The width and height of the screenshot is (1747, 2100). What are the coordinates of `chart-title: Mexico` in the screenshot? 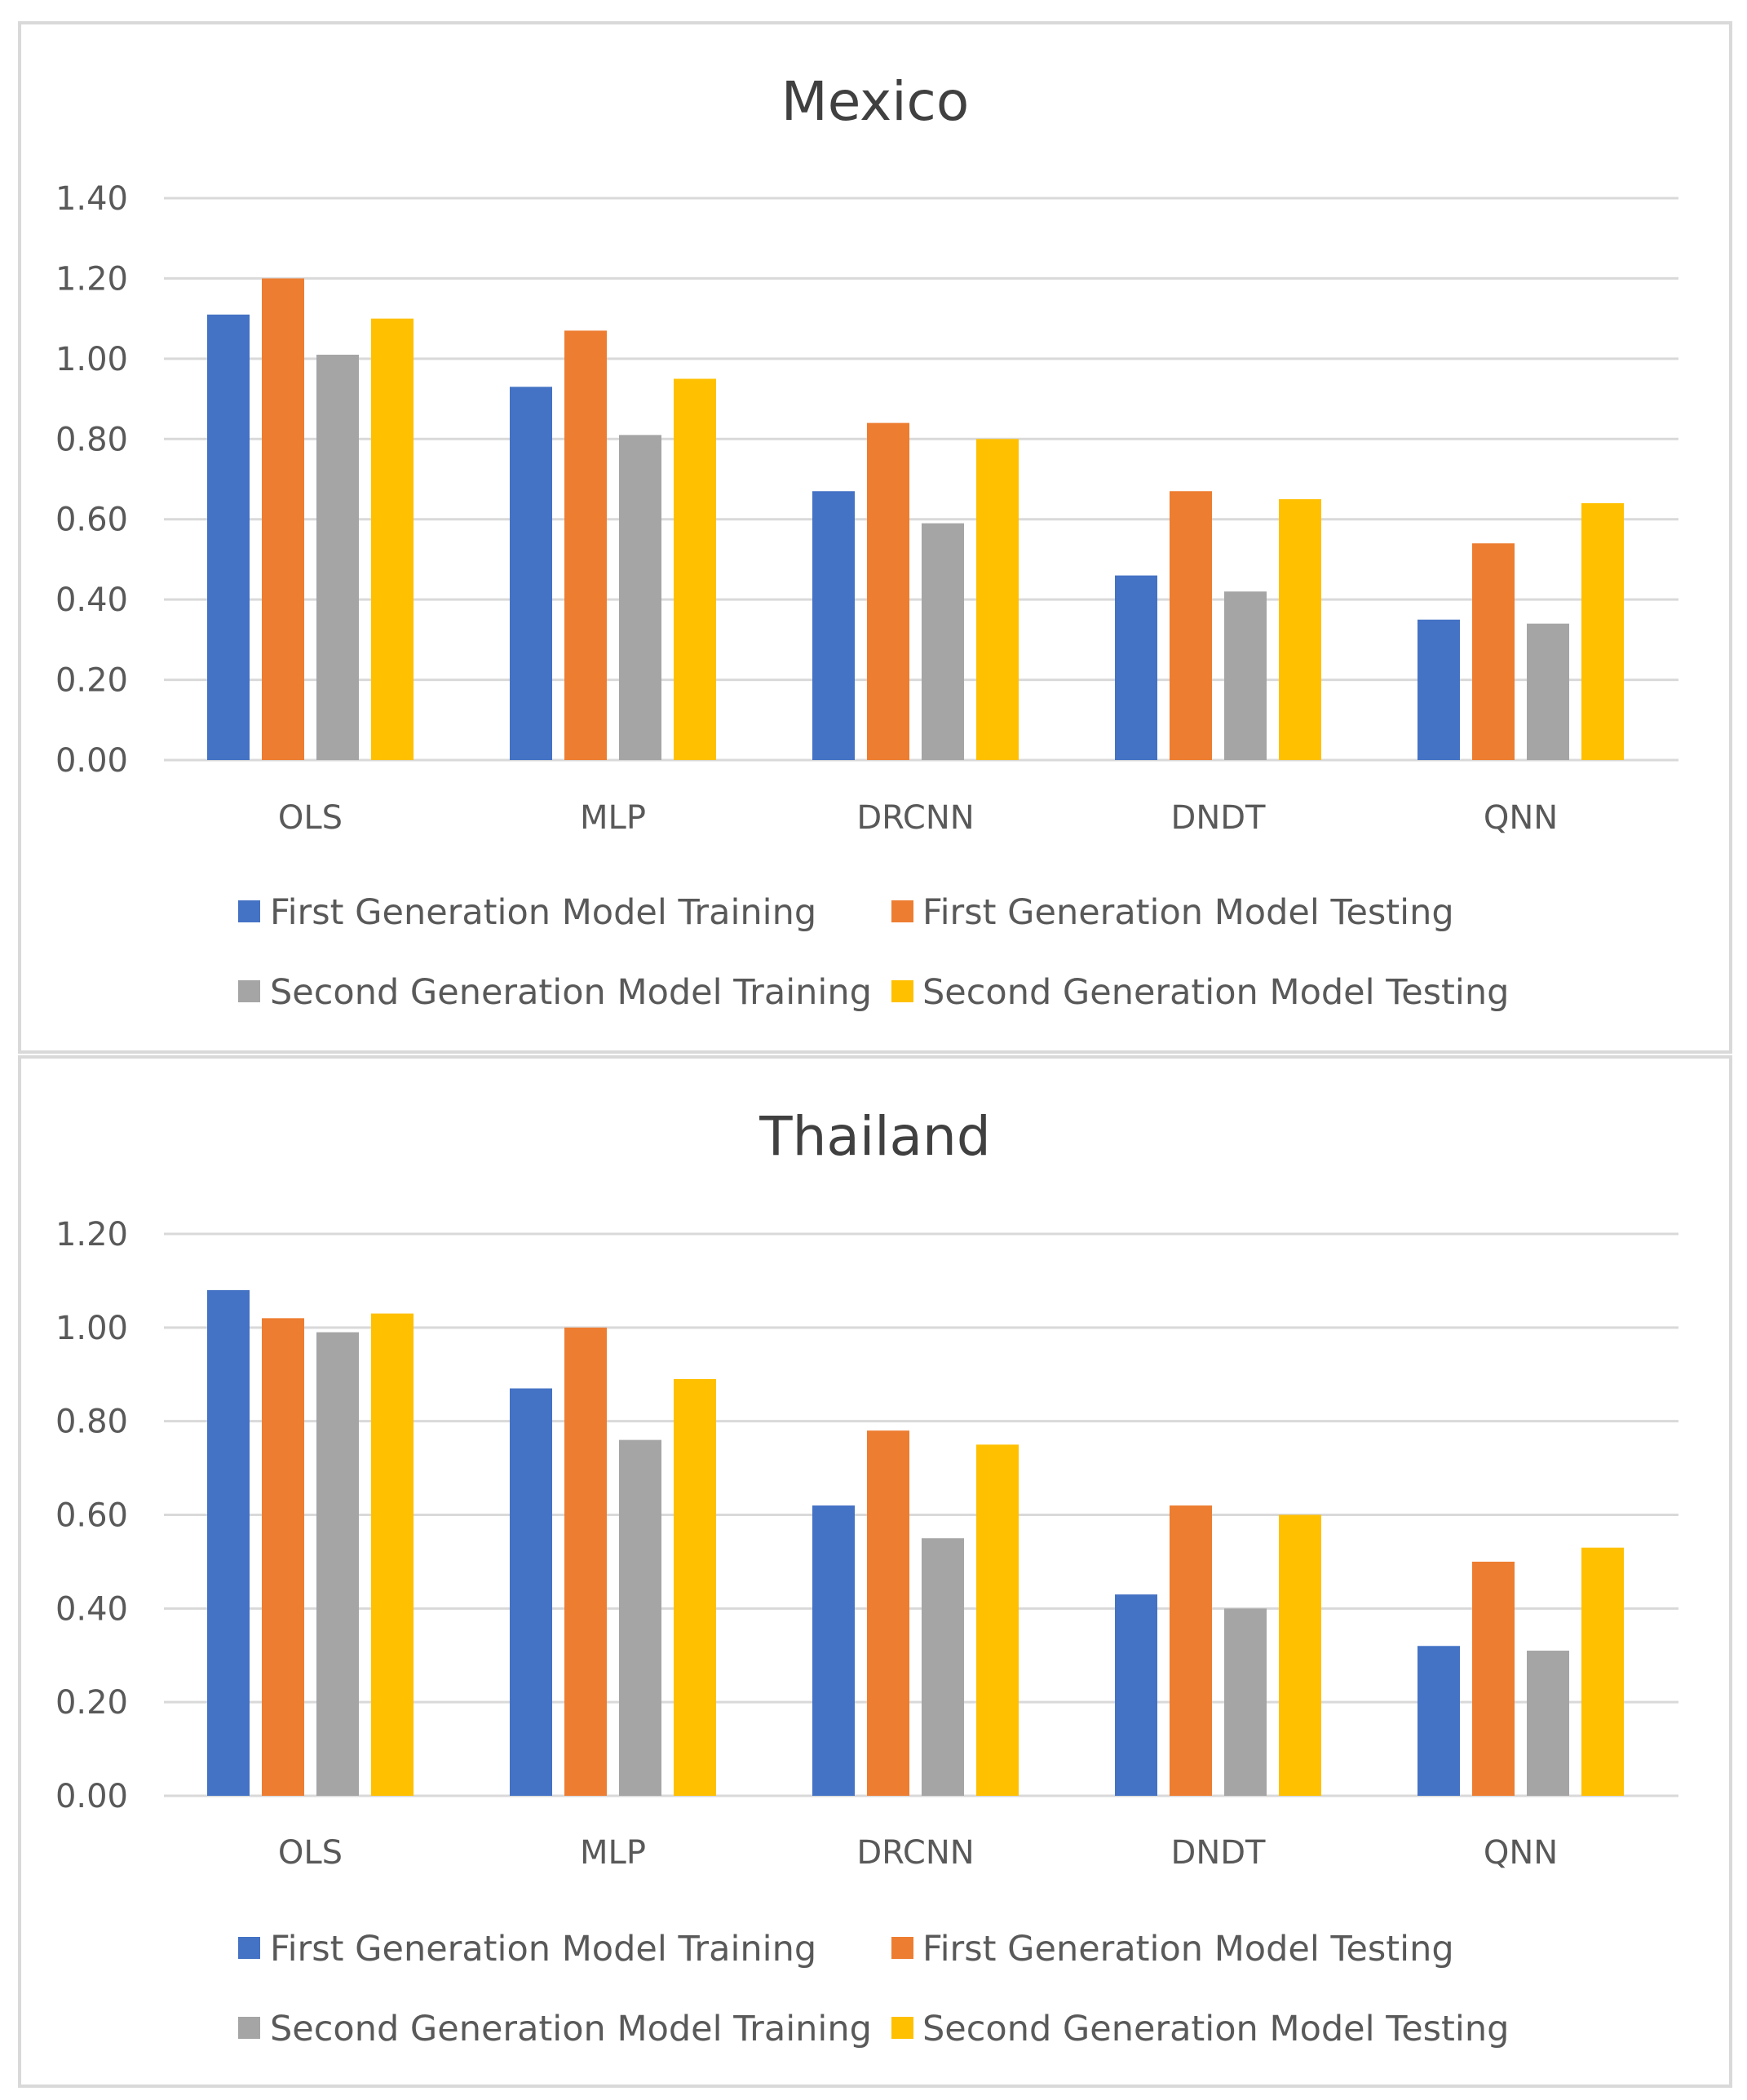 It's located at (875, 101).